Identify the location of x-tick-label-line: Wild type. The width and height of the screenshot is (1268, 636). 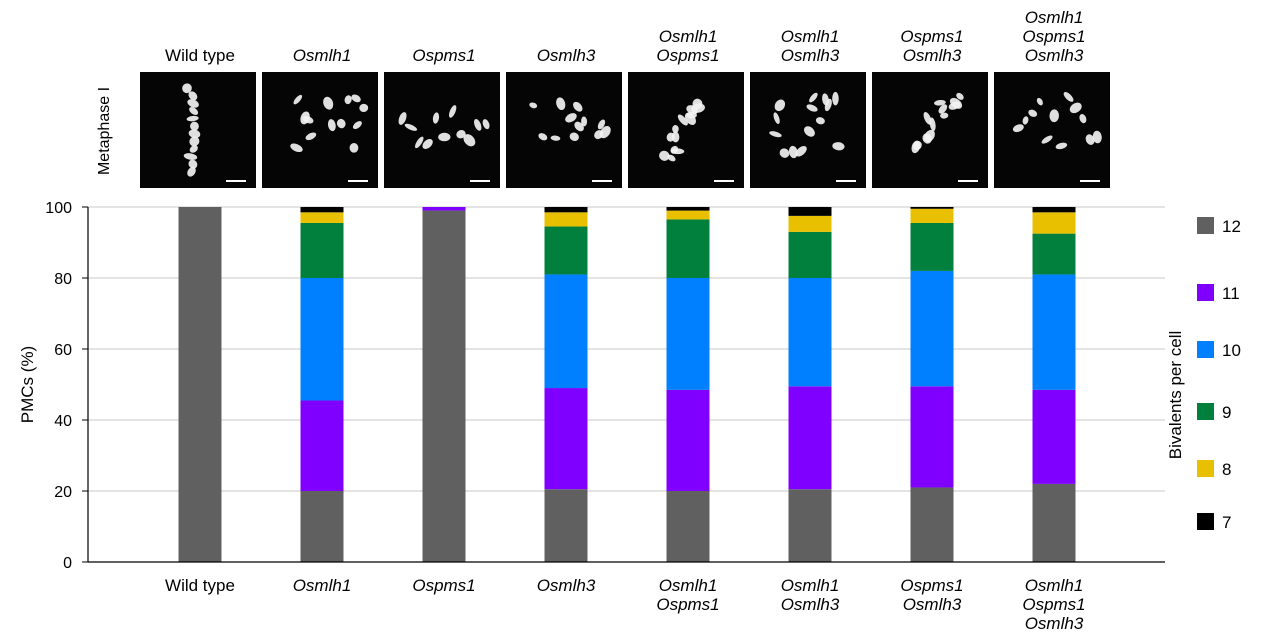
(200, 585).